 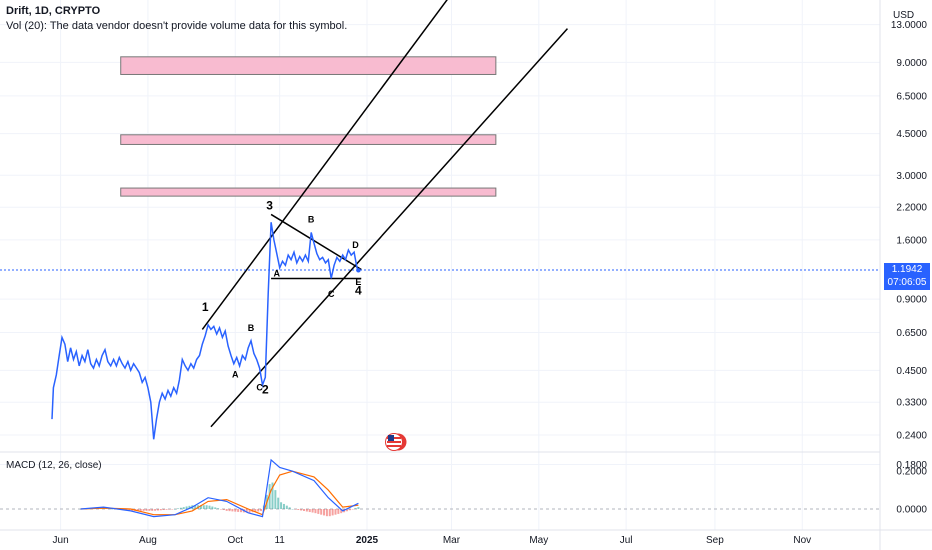 What do you see at coordinates (205, 307) in the screenshot?
I see `wave-label: 1` at bounding box center [205, 307].